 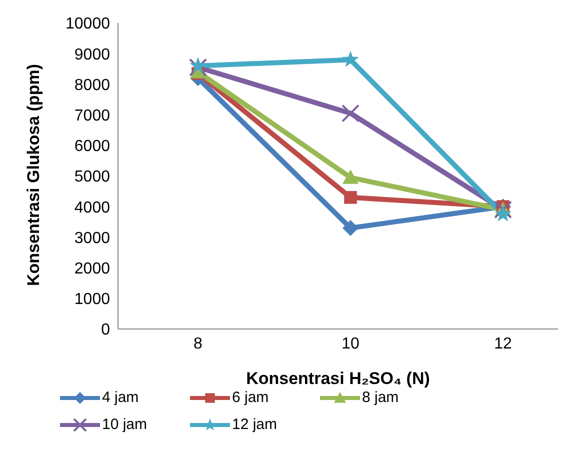 I want to click on y-tick-label: 3000, so click(x=92, y=238).